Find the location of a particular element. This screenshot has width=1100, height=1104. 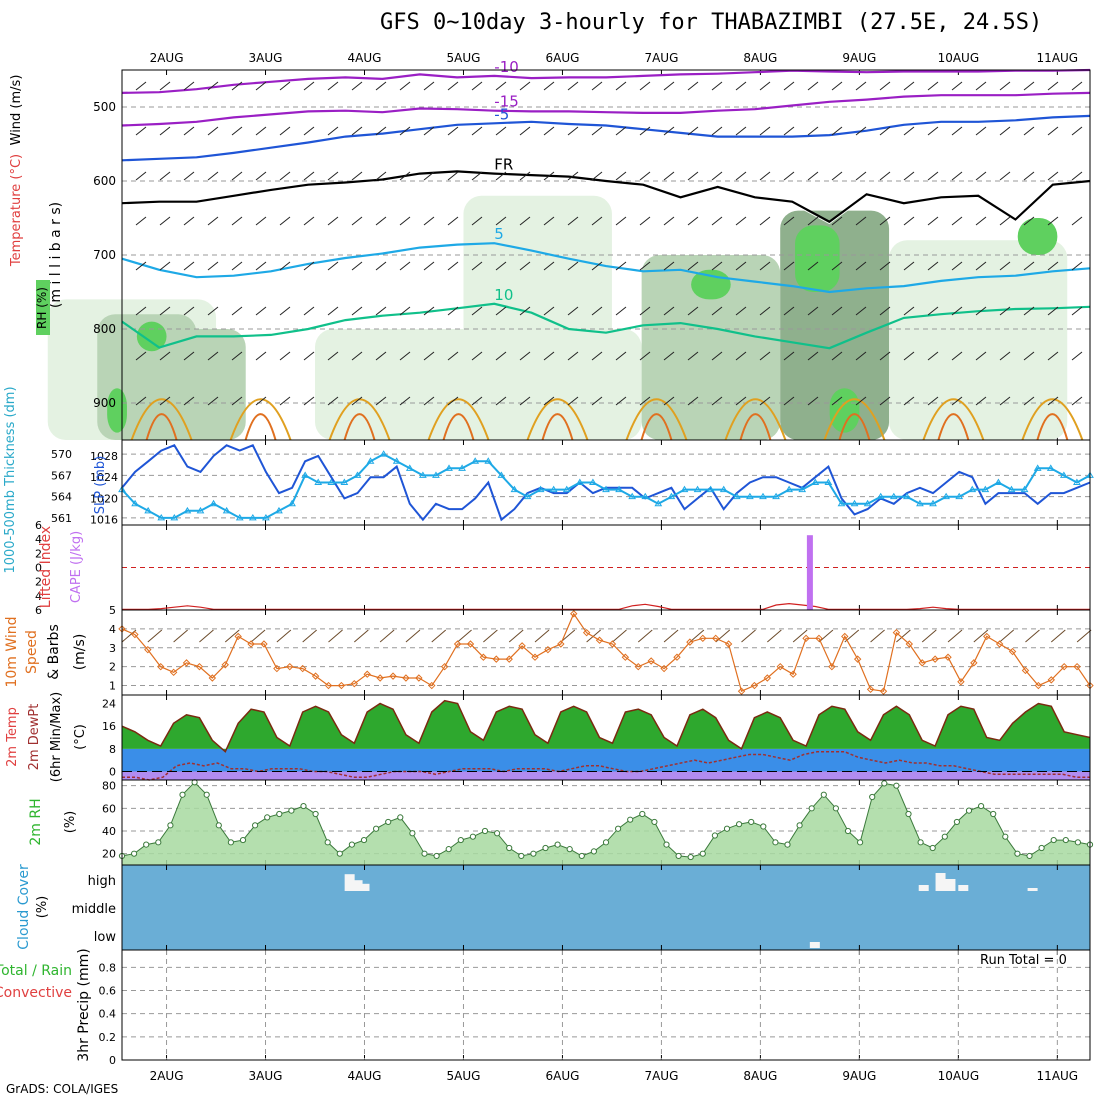

x-tick-label-bottom: 9AUG is located at coordinates (859, 1076).